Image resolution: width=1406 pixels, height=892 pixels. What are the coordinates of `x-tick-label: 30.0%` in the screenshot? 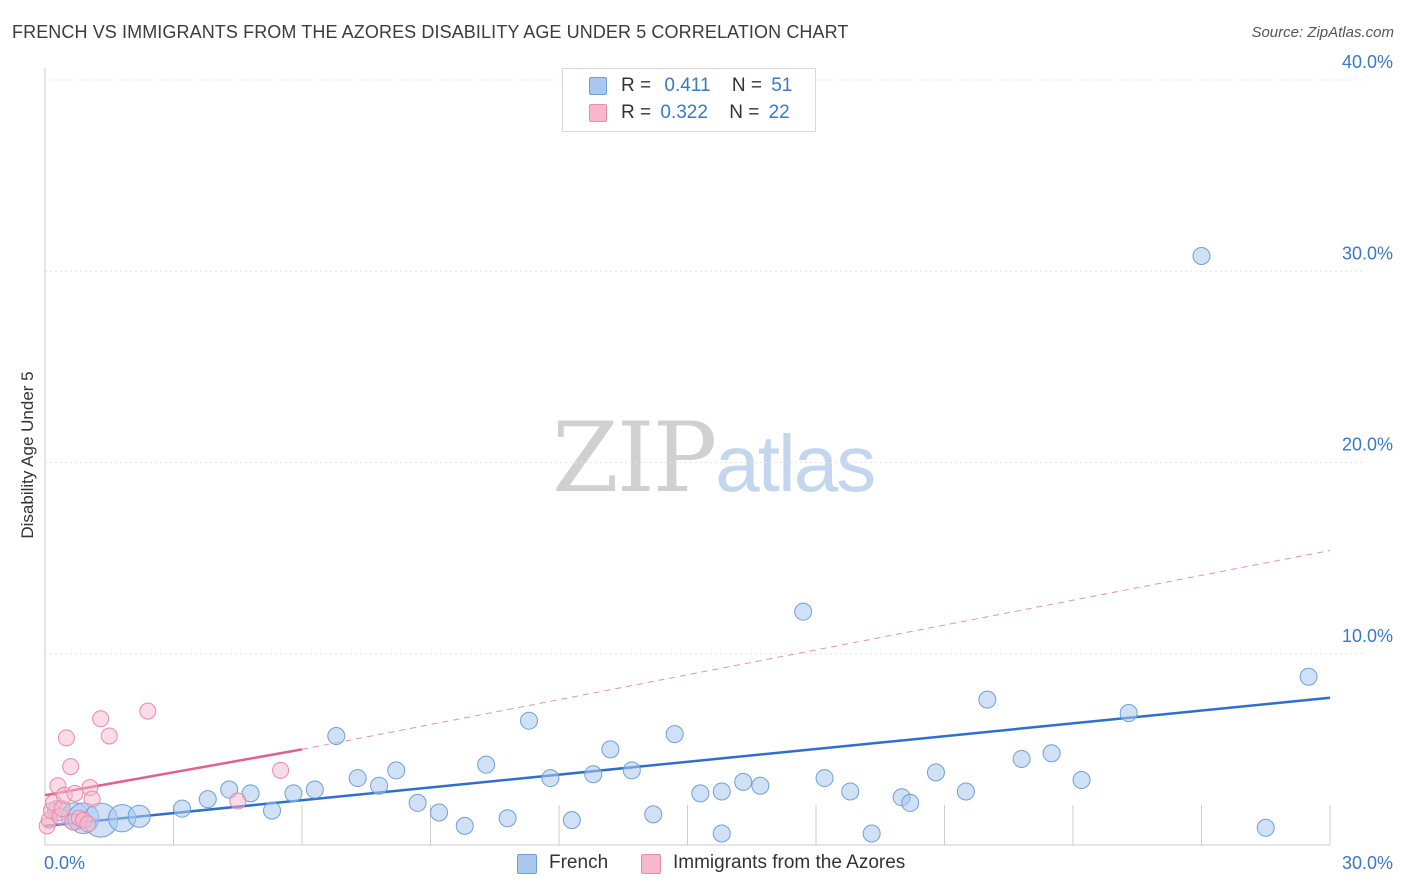 It's located at (1367, 863).